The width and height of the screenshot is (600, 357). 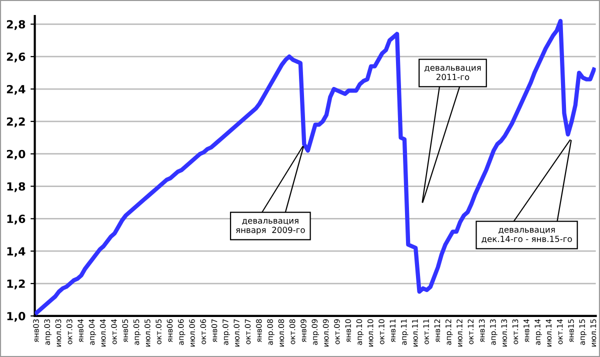 I want to click on y-tick-label: 2,8, so click(x=16, y=25).